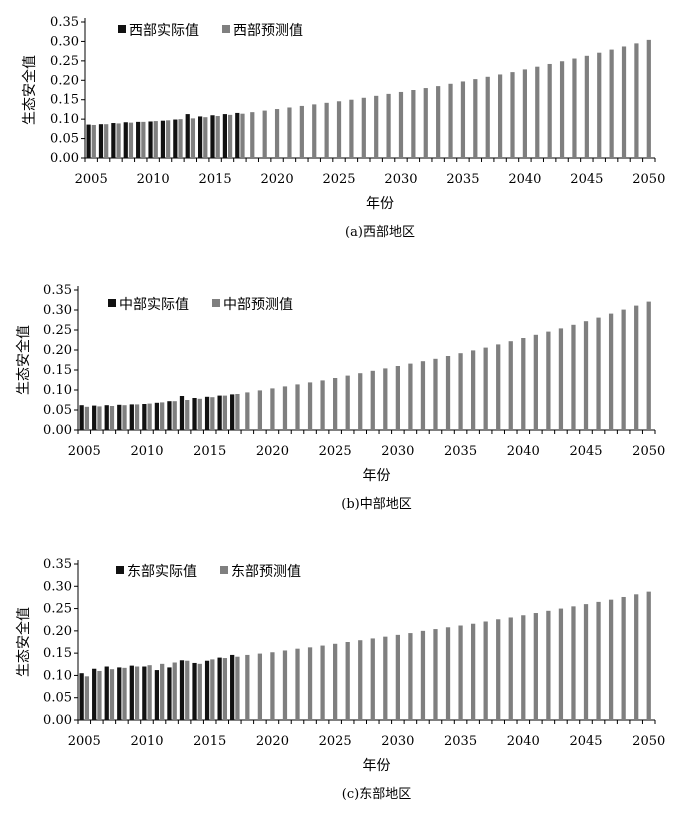 Image resolution: width=676 pixels, height=814 pixels. What do you see at coordinates (57, 330) in the screenshot?
I see `y-tick-label: 0.25` at bounding box center [57, 330].